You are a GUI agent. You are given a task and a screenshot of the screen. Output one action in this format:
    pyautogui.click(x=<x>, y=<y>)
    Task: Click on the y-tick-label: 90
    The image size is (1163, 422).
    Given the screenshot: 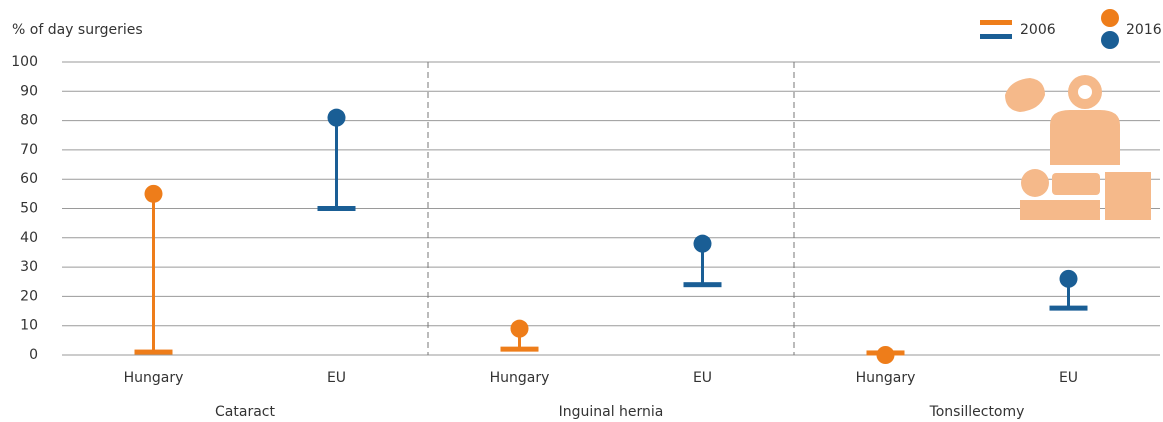 What is the action you would take?
    pyautogui.click(x=29, y=91)
    